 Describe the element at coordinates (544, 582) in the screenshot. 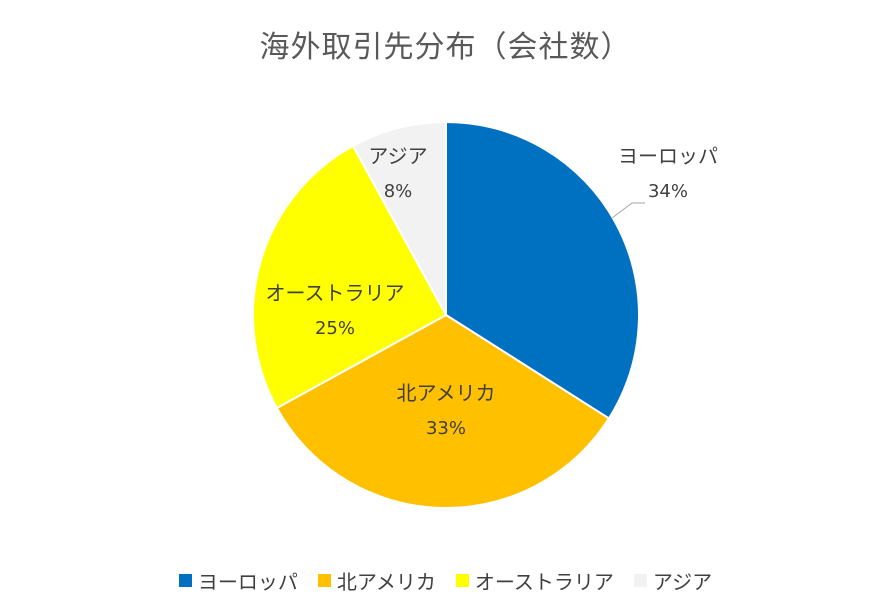

I see `legend-label: オーストラリア` at that location.